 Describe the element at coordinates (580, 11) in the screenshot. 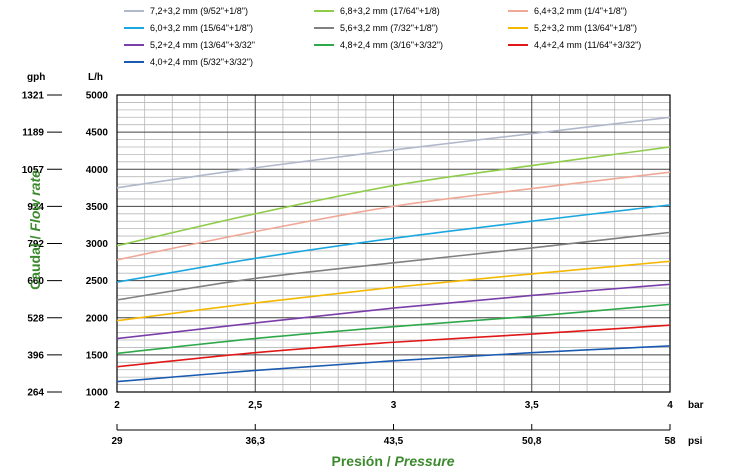

I see `legend-label: 6,4+3,2 mm (1/4"+1/8")` at that location.